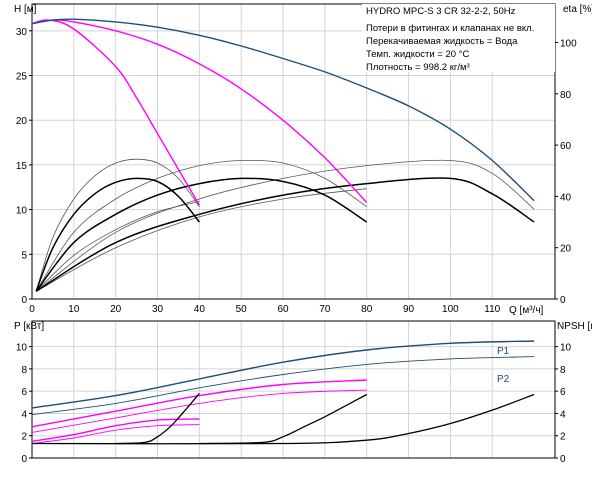 This screenshot has height=480, width=592. I want to click on p-y-tick-3: 6, so click(24, 392).